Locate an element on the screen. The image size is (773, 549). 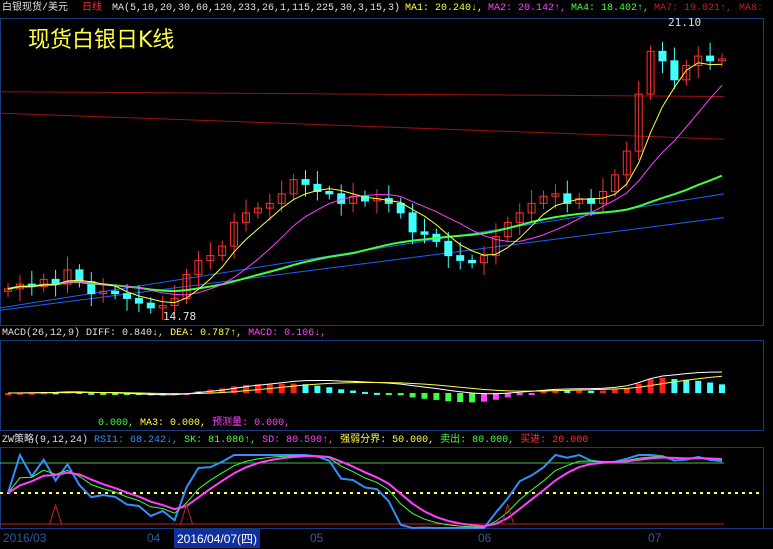
sk-value: SK: 81.086↑, is located at coordinates (220, 440).